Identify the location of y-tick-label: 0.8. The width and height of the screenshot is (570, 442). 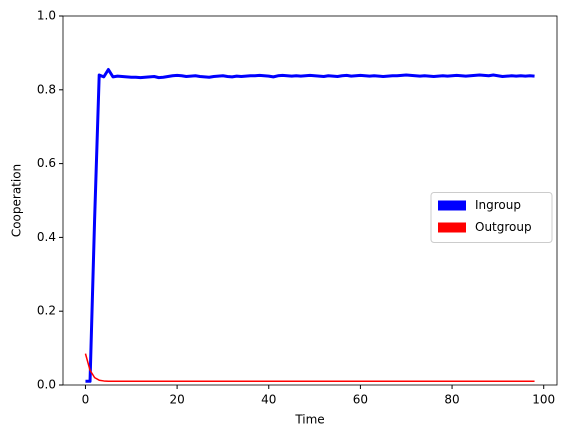
(46, 89).